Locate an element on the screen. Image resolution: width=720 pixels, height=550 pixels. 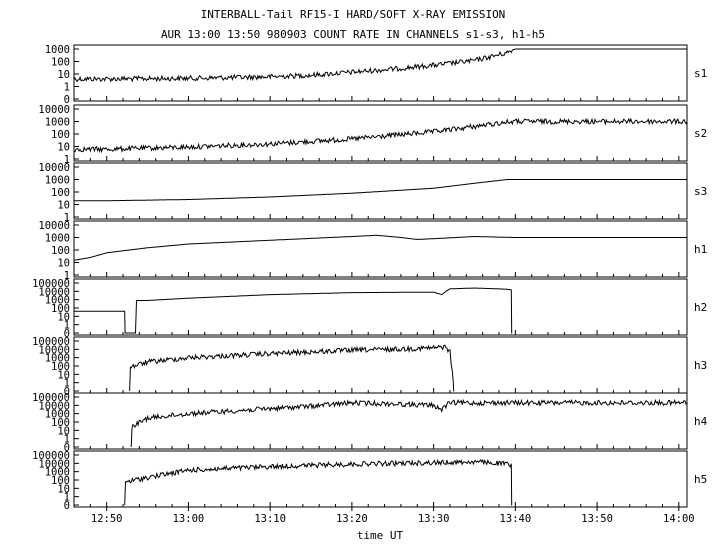
series-line-s2 is located at coordinates (380, 135).